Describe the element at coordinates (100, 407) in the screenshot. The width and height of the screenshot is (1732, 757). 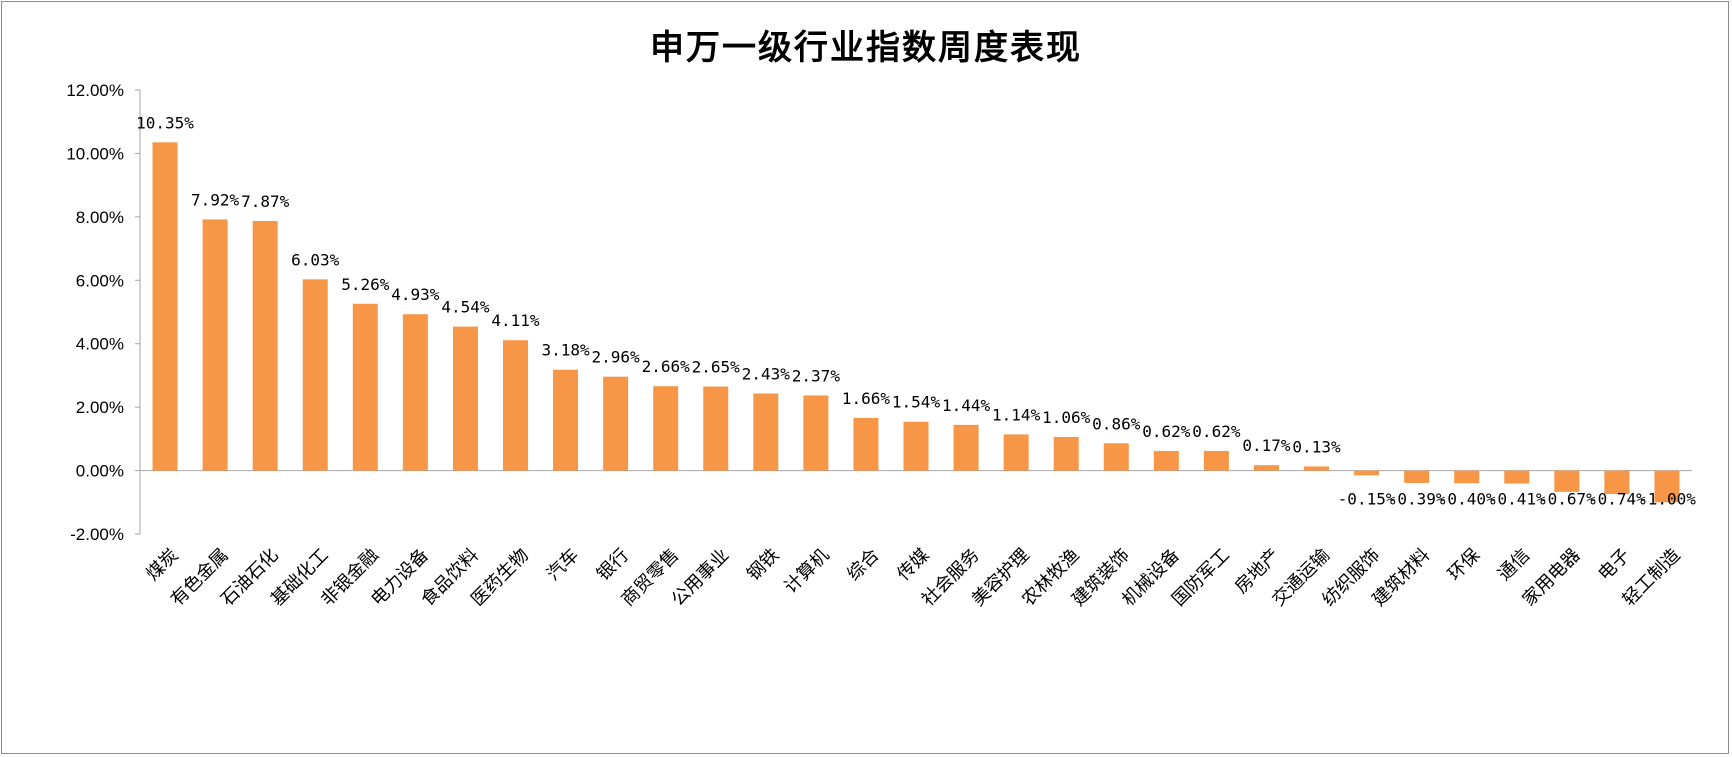
I see `y-tick-label: 2.00%` at that location.